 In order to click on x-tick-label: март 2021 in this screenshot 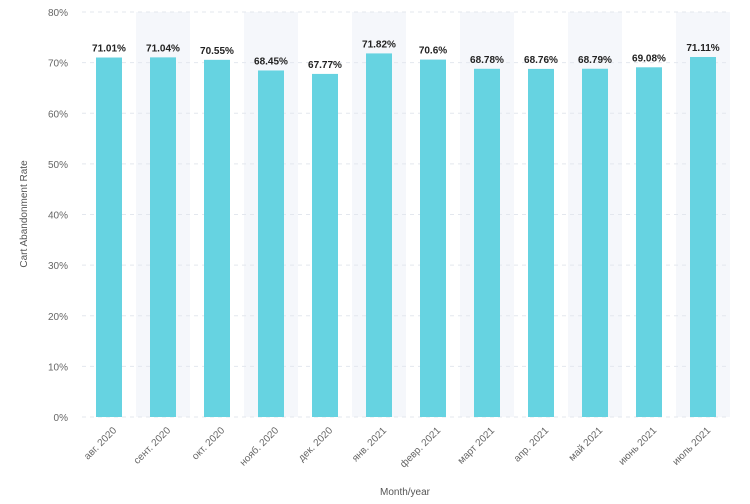, I will do `click(477, 446)`.